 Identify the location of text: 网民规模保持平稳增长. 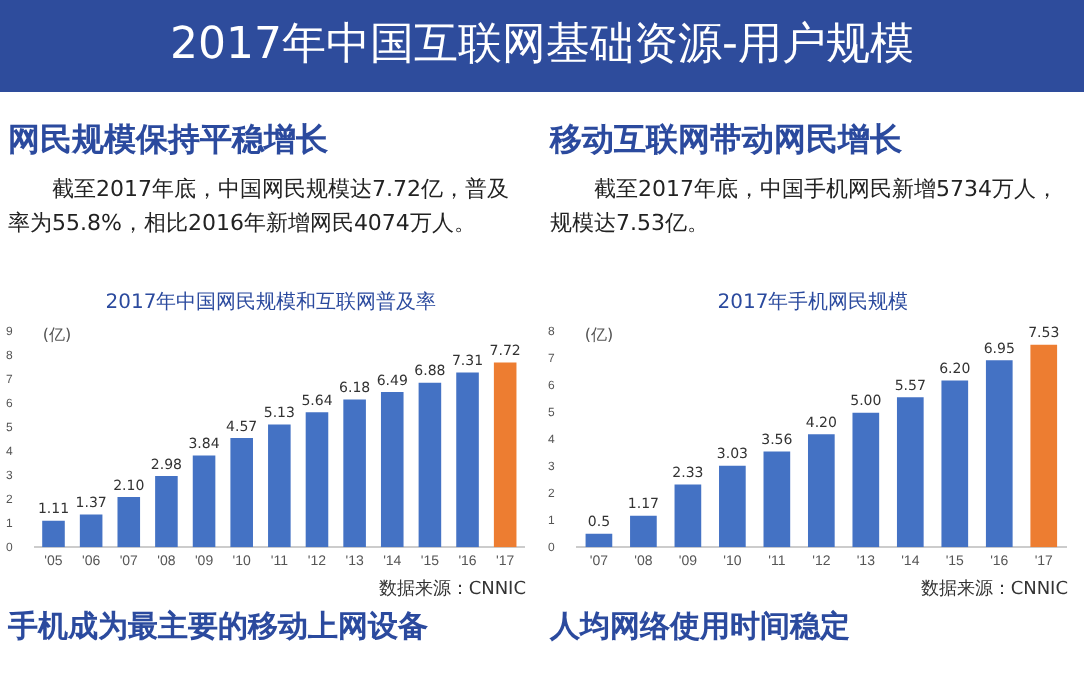
(168, 141).